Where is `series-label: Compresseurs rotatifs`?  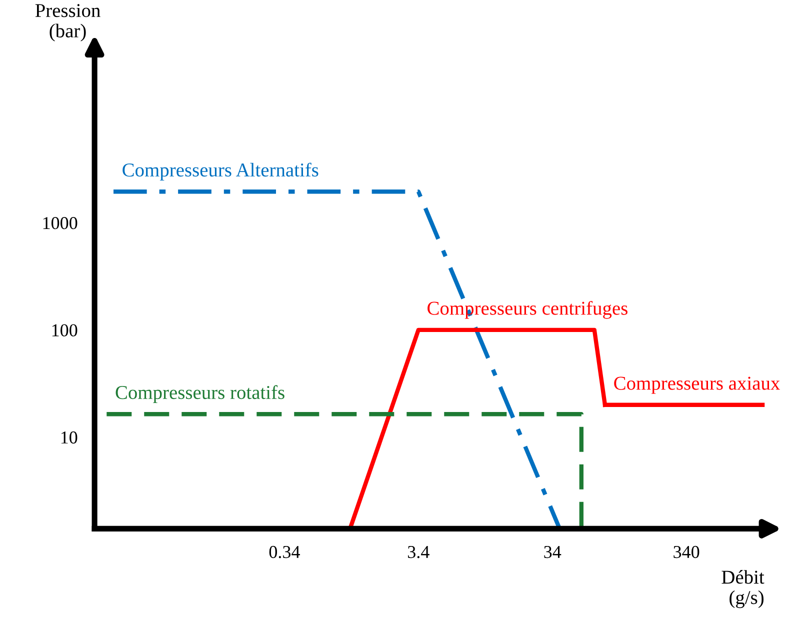 series-label: Compresseurs rotatifs is located at coordinates (200, 394).